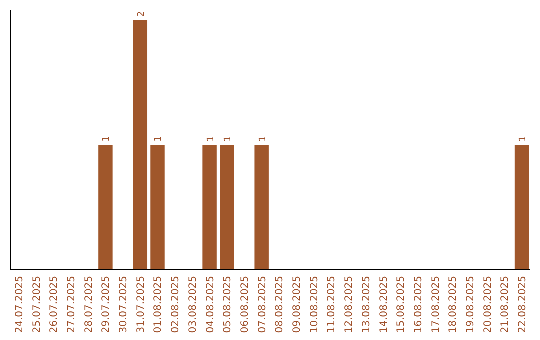 This screenshot has width=540, height=340. What do you see at coordinates (314, 305) in the screenshot?
I see `x-tick-label: 10.08.2025` at bounding box center [314, 305].